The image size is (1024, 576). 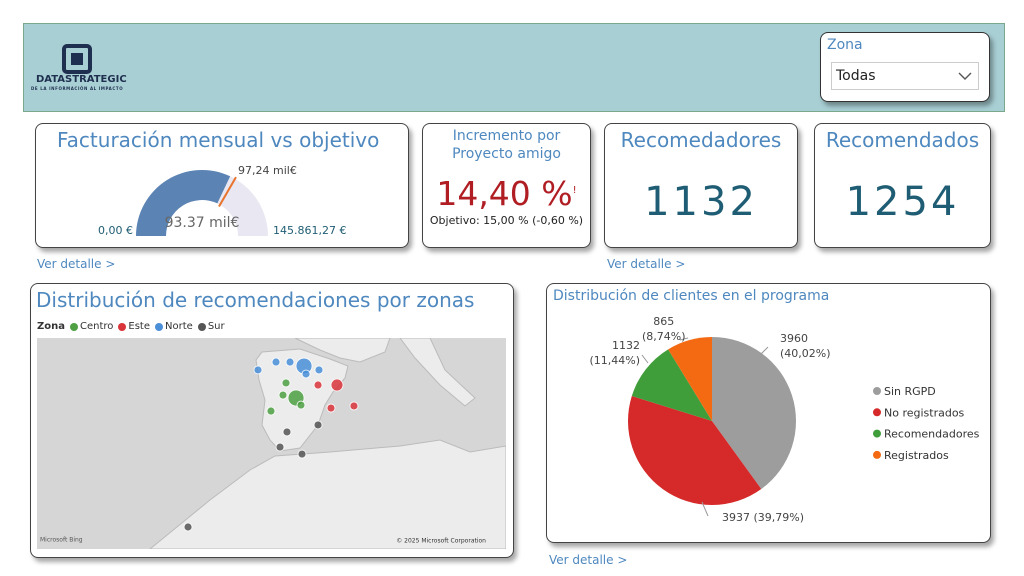 What do you see at coordinates (905, 76) in the screenshot?
I see `filter-dropdown: Todas` at bounding box center [905, 76].